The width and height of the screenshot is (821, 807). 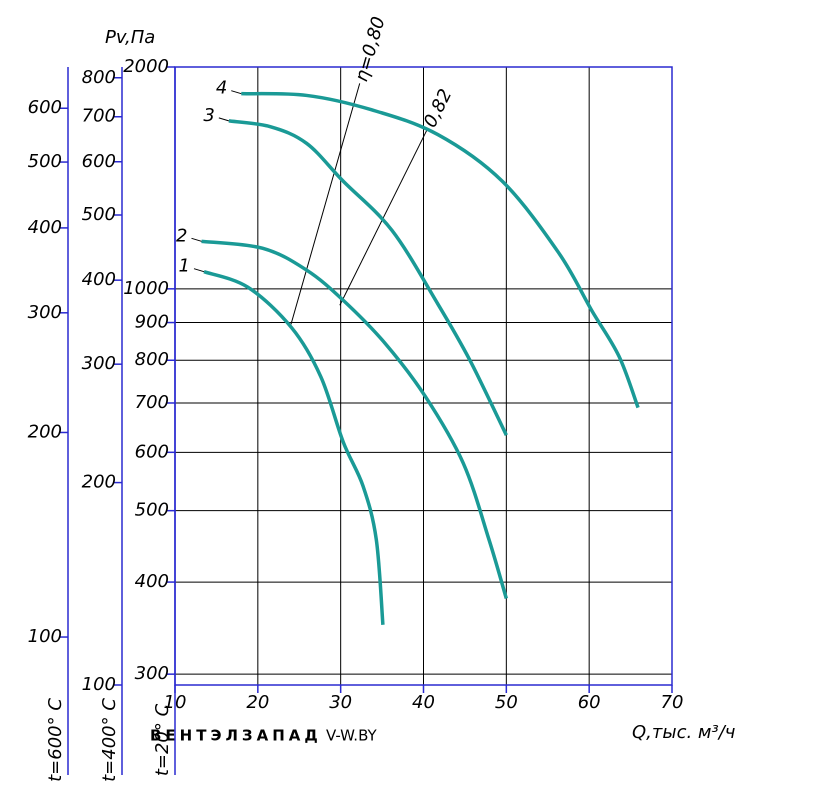 What do you see at coordinates (370, 49) in the screenshot?
I see `efficiency-label: η=0,80` at bounding box center [370, 49].